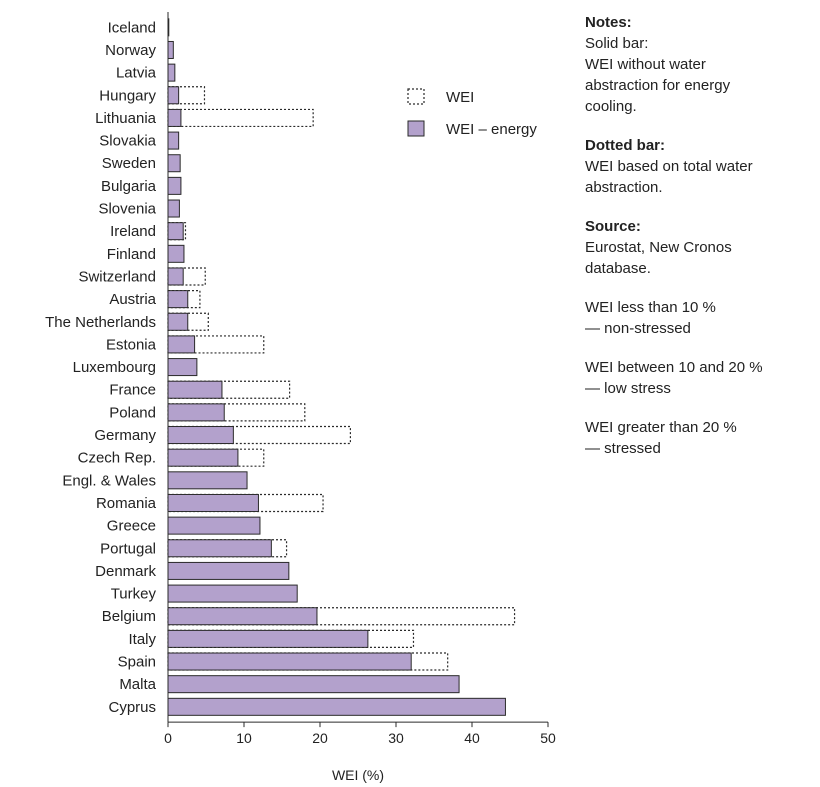 The image size is (820, 787). I want to click on category-label: The Netherlands, so click(100, 322).